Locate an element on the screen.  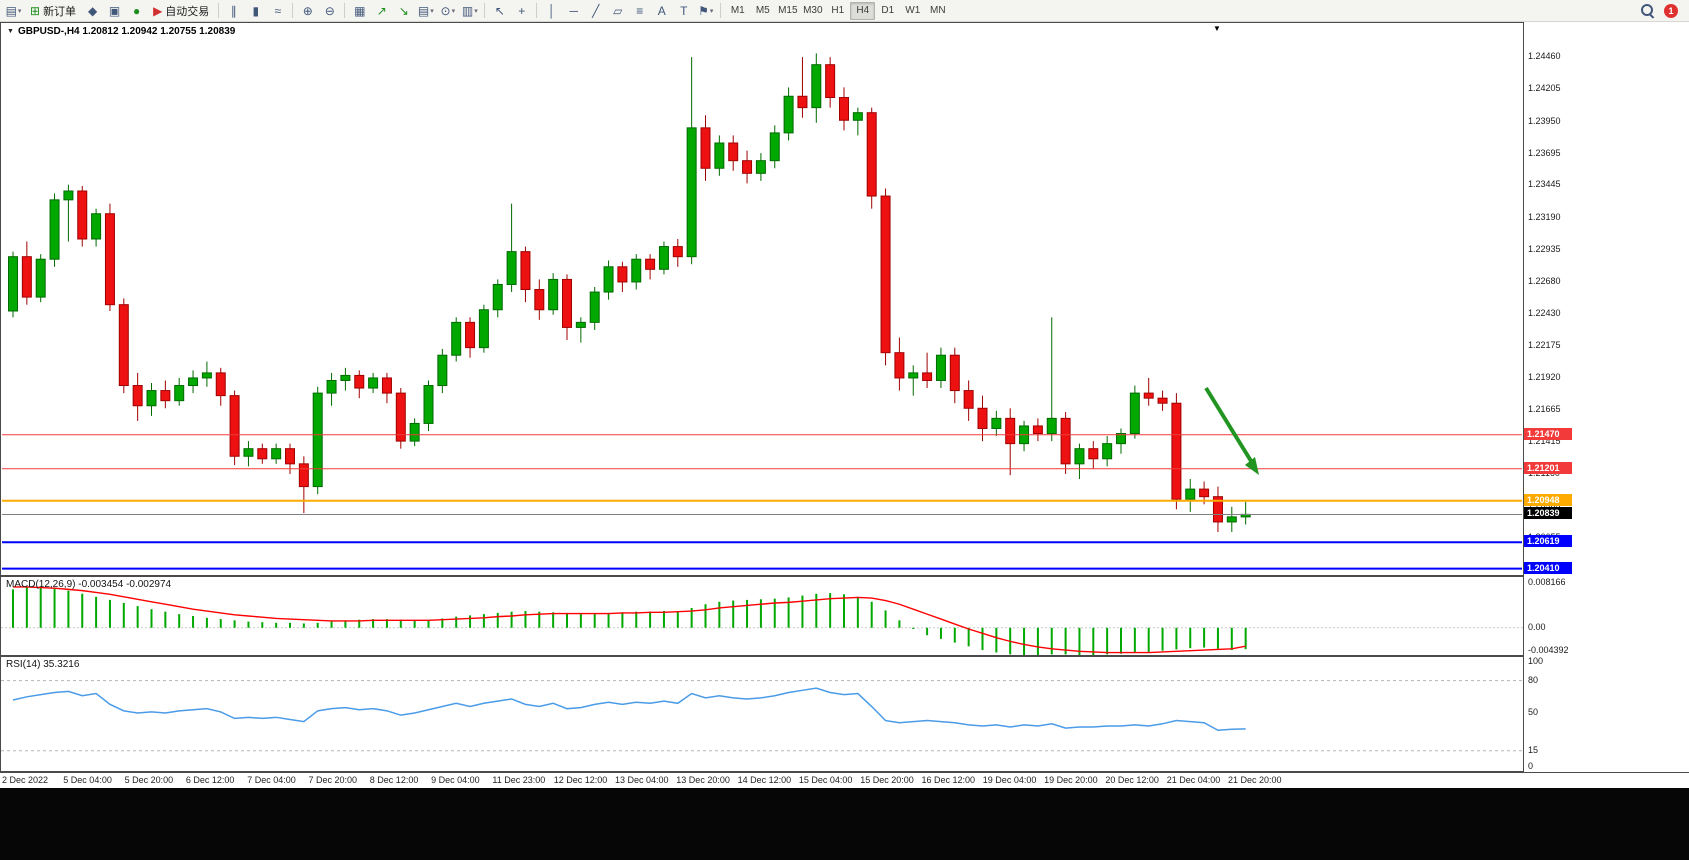
timeframe-button-h4: H4 is located at coordinates (863, 10).